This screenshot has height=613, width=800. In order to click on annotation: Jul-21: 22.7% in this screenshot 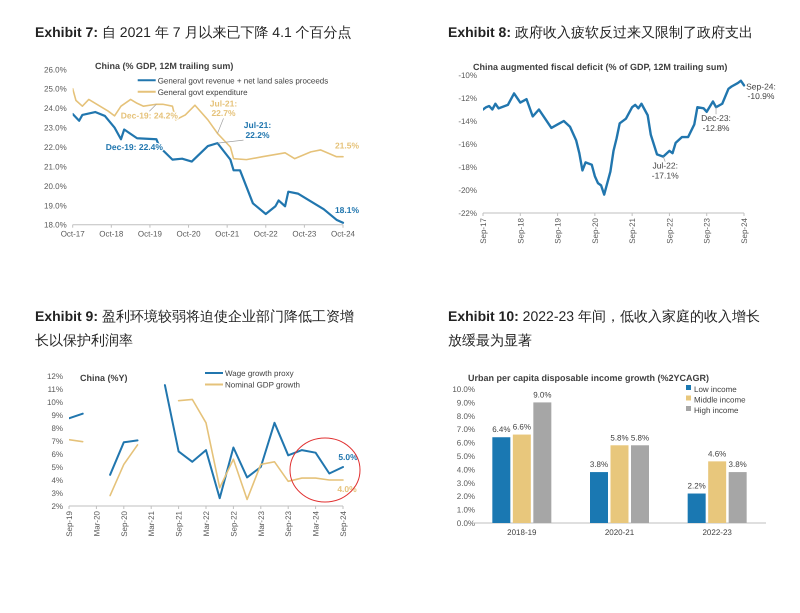, I will do `click(224, 108)`.